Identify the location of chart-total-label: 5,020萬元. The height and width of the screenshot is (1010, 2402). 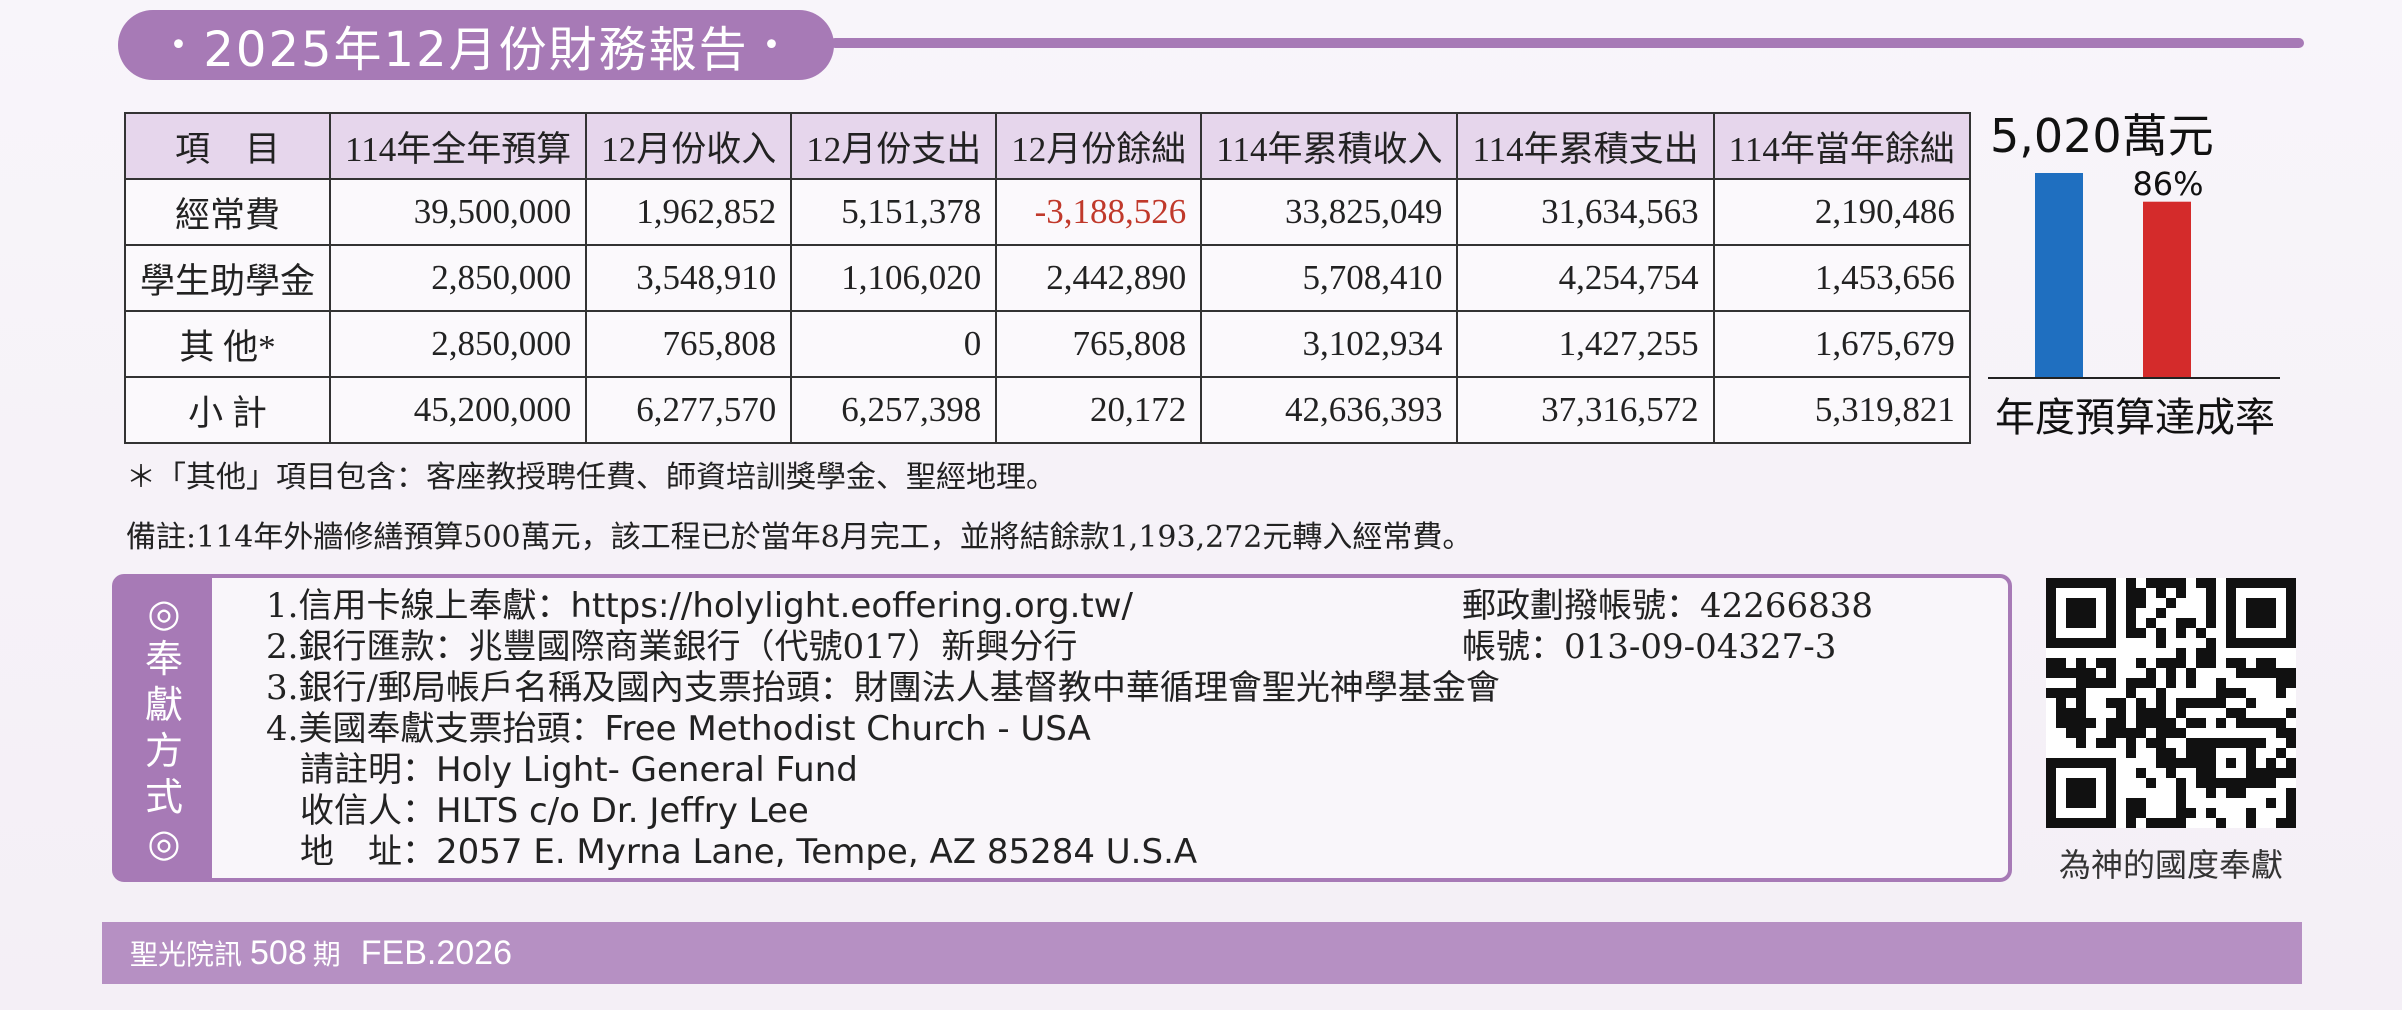
(2102, 136).